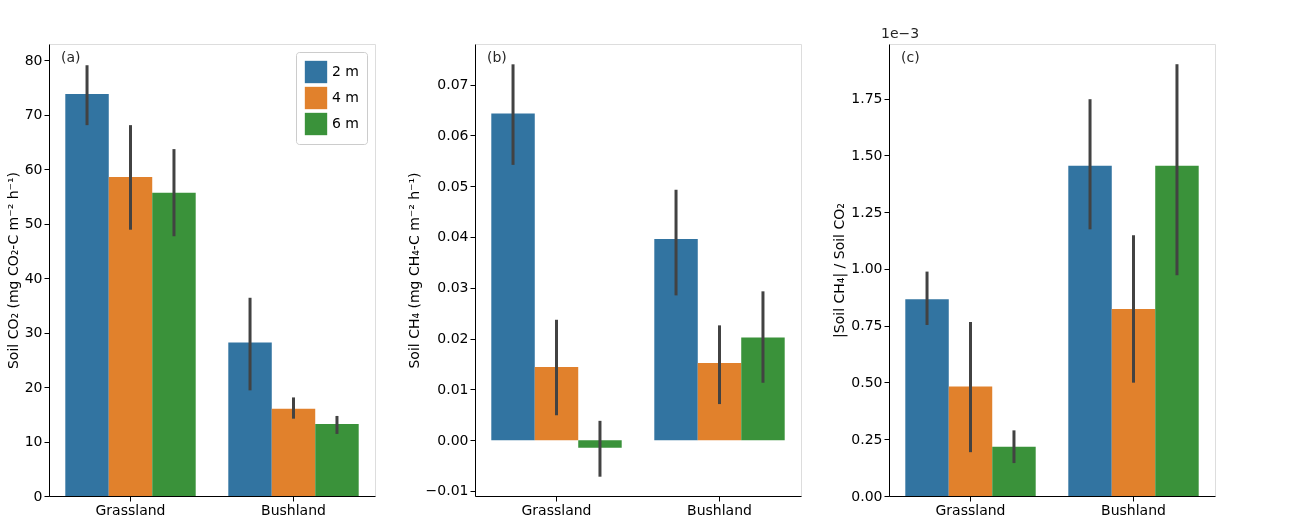 Image resolution: width=1314 pixels, height=524 pixels. I want to click on y-tick-label: 70, so click(33, 114).